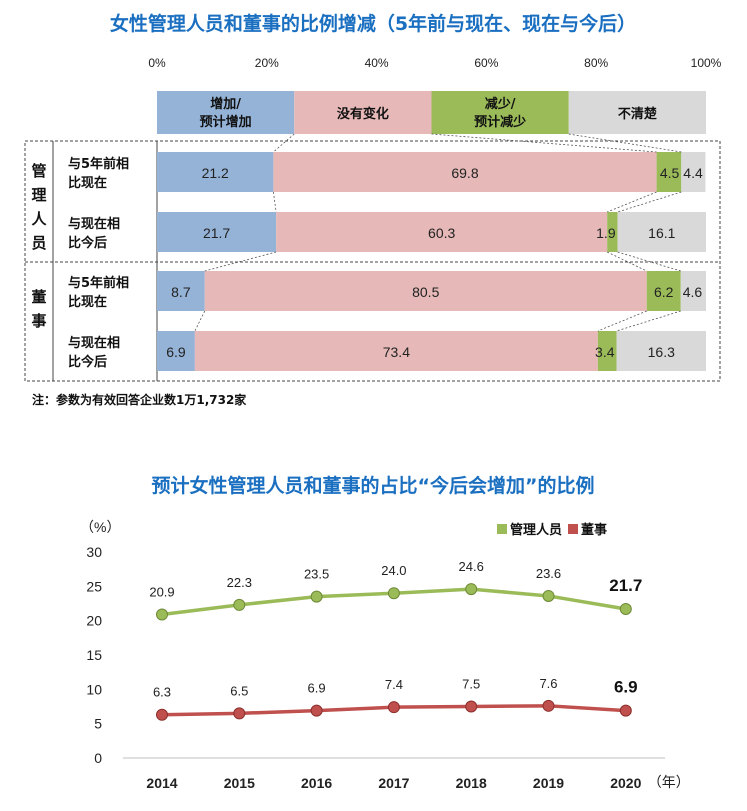  Describe the element at coordinates (377, 63) in the screenshot. I see `bar-x-tick: 40%` at that location.